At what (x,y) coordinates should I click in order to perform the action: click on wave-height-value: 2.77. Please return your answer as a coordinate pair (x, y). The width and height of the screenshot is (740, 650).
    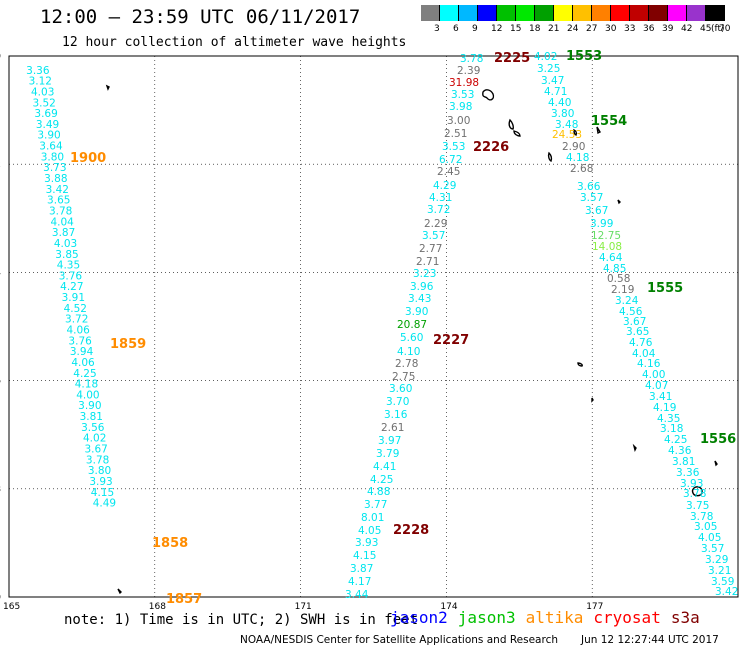
    Looking at the image, I should click on (430, 249).